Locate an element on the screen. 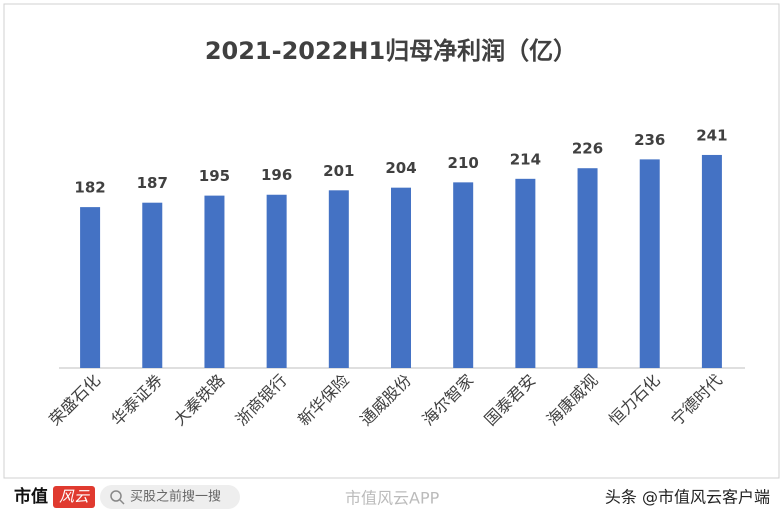  data-label: 241 is located at coordinates (711, 135).